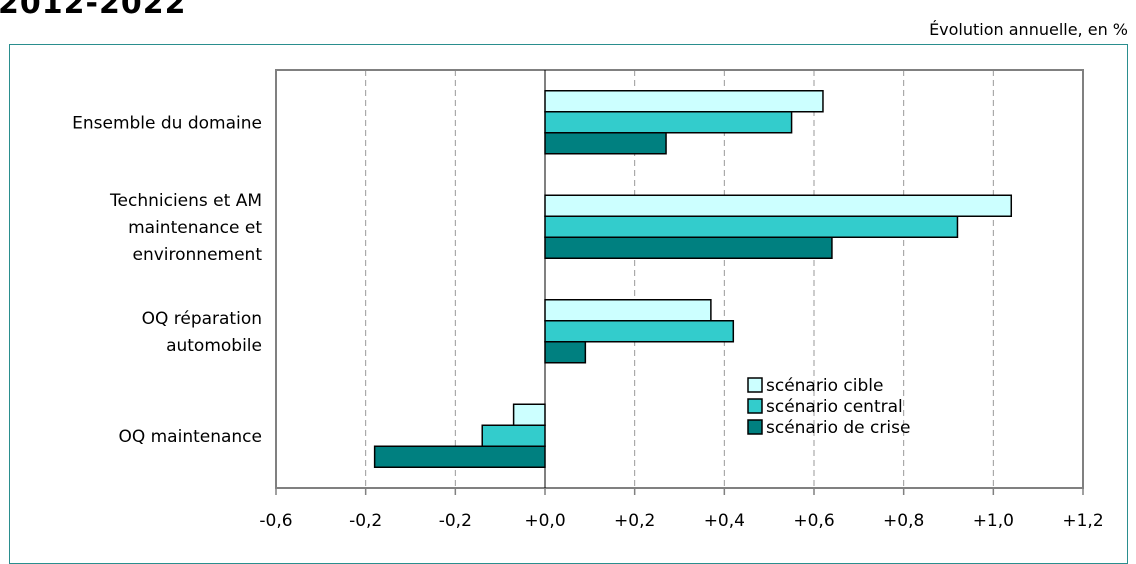 The width and height of the screenshot is (1136, 564). Describe the element at coordinates (724, 521) in the screenshot. I see `x-tick-label: +0,4` at that location.